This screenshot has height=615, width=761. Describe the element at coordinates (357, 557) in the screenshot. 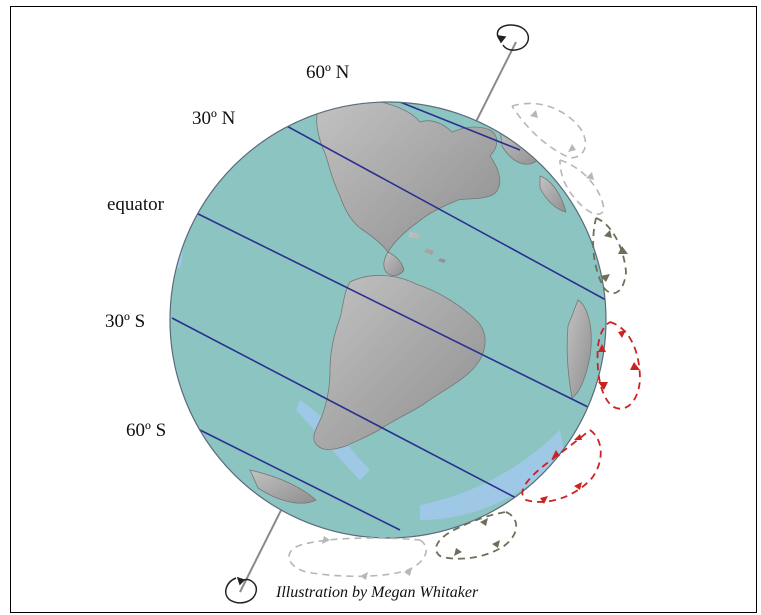

I see `polar-cell-south-outer` at that location.